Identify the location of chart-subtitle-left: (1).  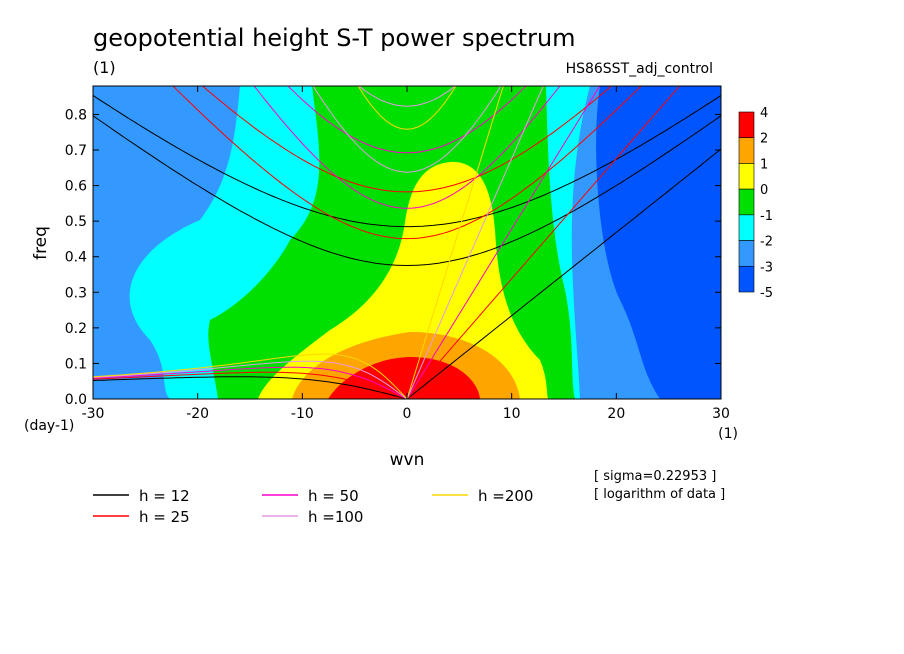
(104, 67).